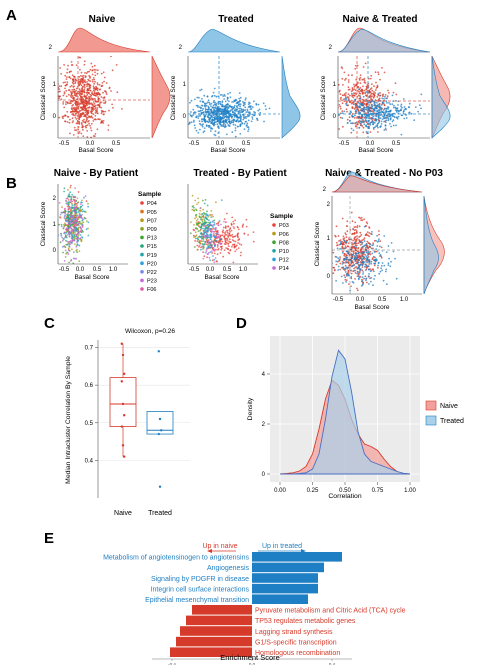 The height and width of the screenshot is (665, 486). I want to click on x-tick-label: -0.4, so click(172, 663).